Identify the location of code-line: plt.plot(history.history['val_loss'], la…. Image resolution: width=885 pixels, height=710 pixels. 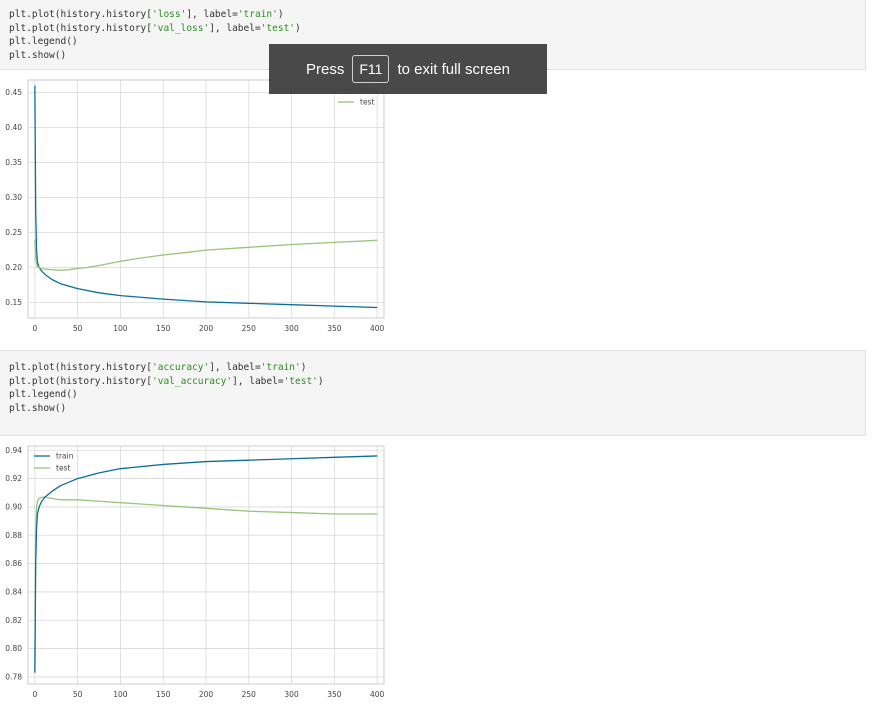
(155, 28).